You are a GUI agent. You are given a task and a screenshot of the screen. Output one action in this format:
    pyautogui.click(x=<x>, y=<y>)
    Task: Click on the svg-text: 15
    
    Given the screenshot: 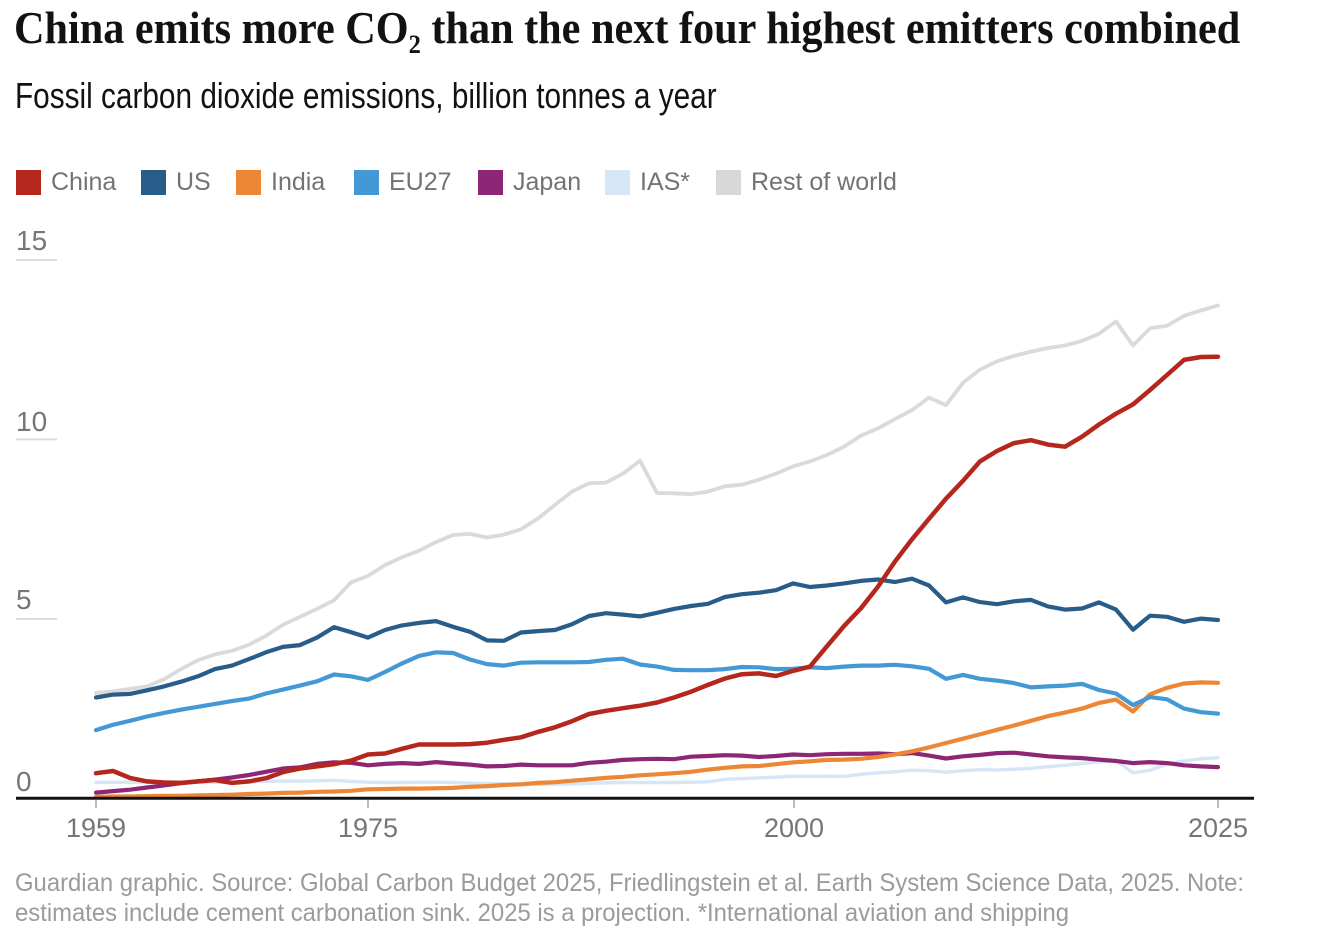 What is the action you would take?
    pyautogui.click(x=31, y=240)
    